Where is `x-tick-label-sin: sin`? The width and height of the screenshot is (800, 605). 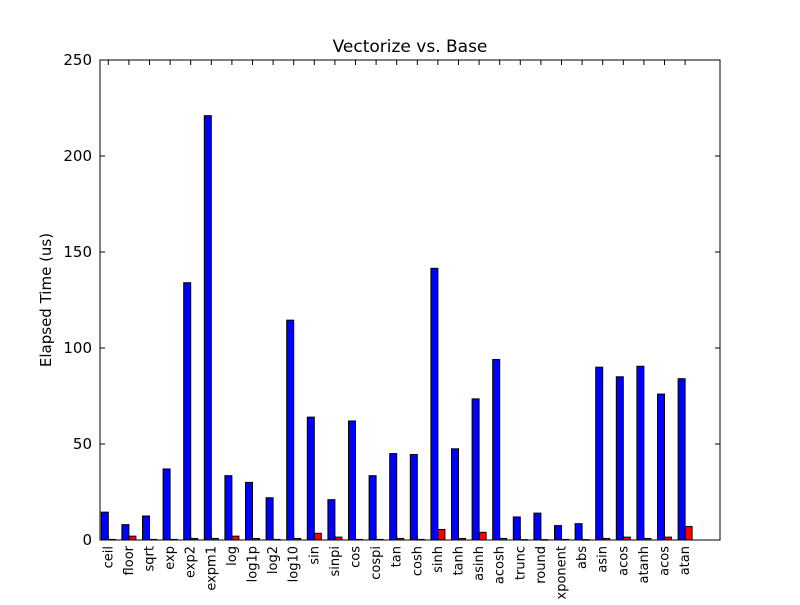
x-tick-label-sin: sin is located at coordinates (314, 555).